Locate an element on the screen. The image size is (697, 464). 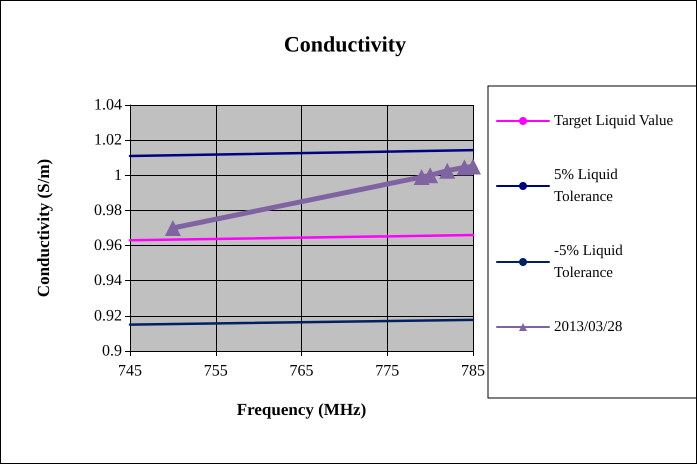
y-tick-label: 1.04 is located at coordinates (108, 105).